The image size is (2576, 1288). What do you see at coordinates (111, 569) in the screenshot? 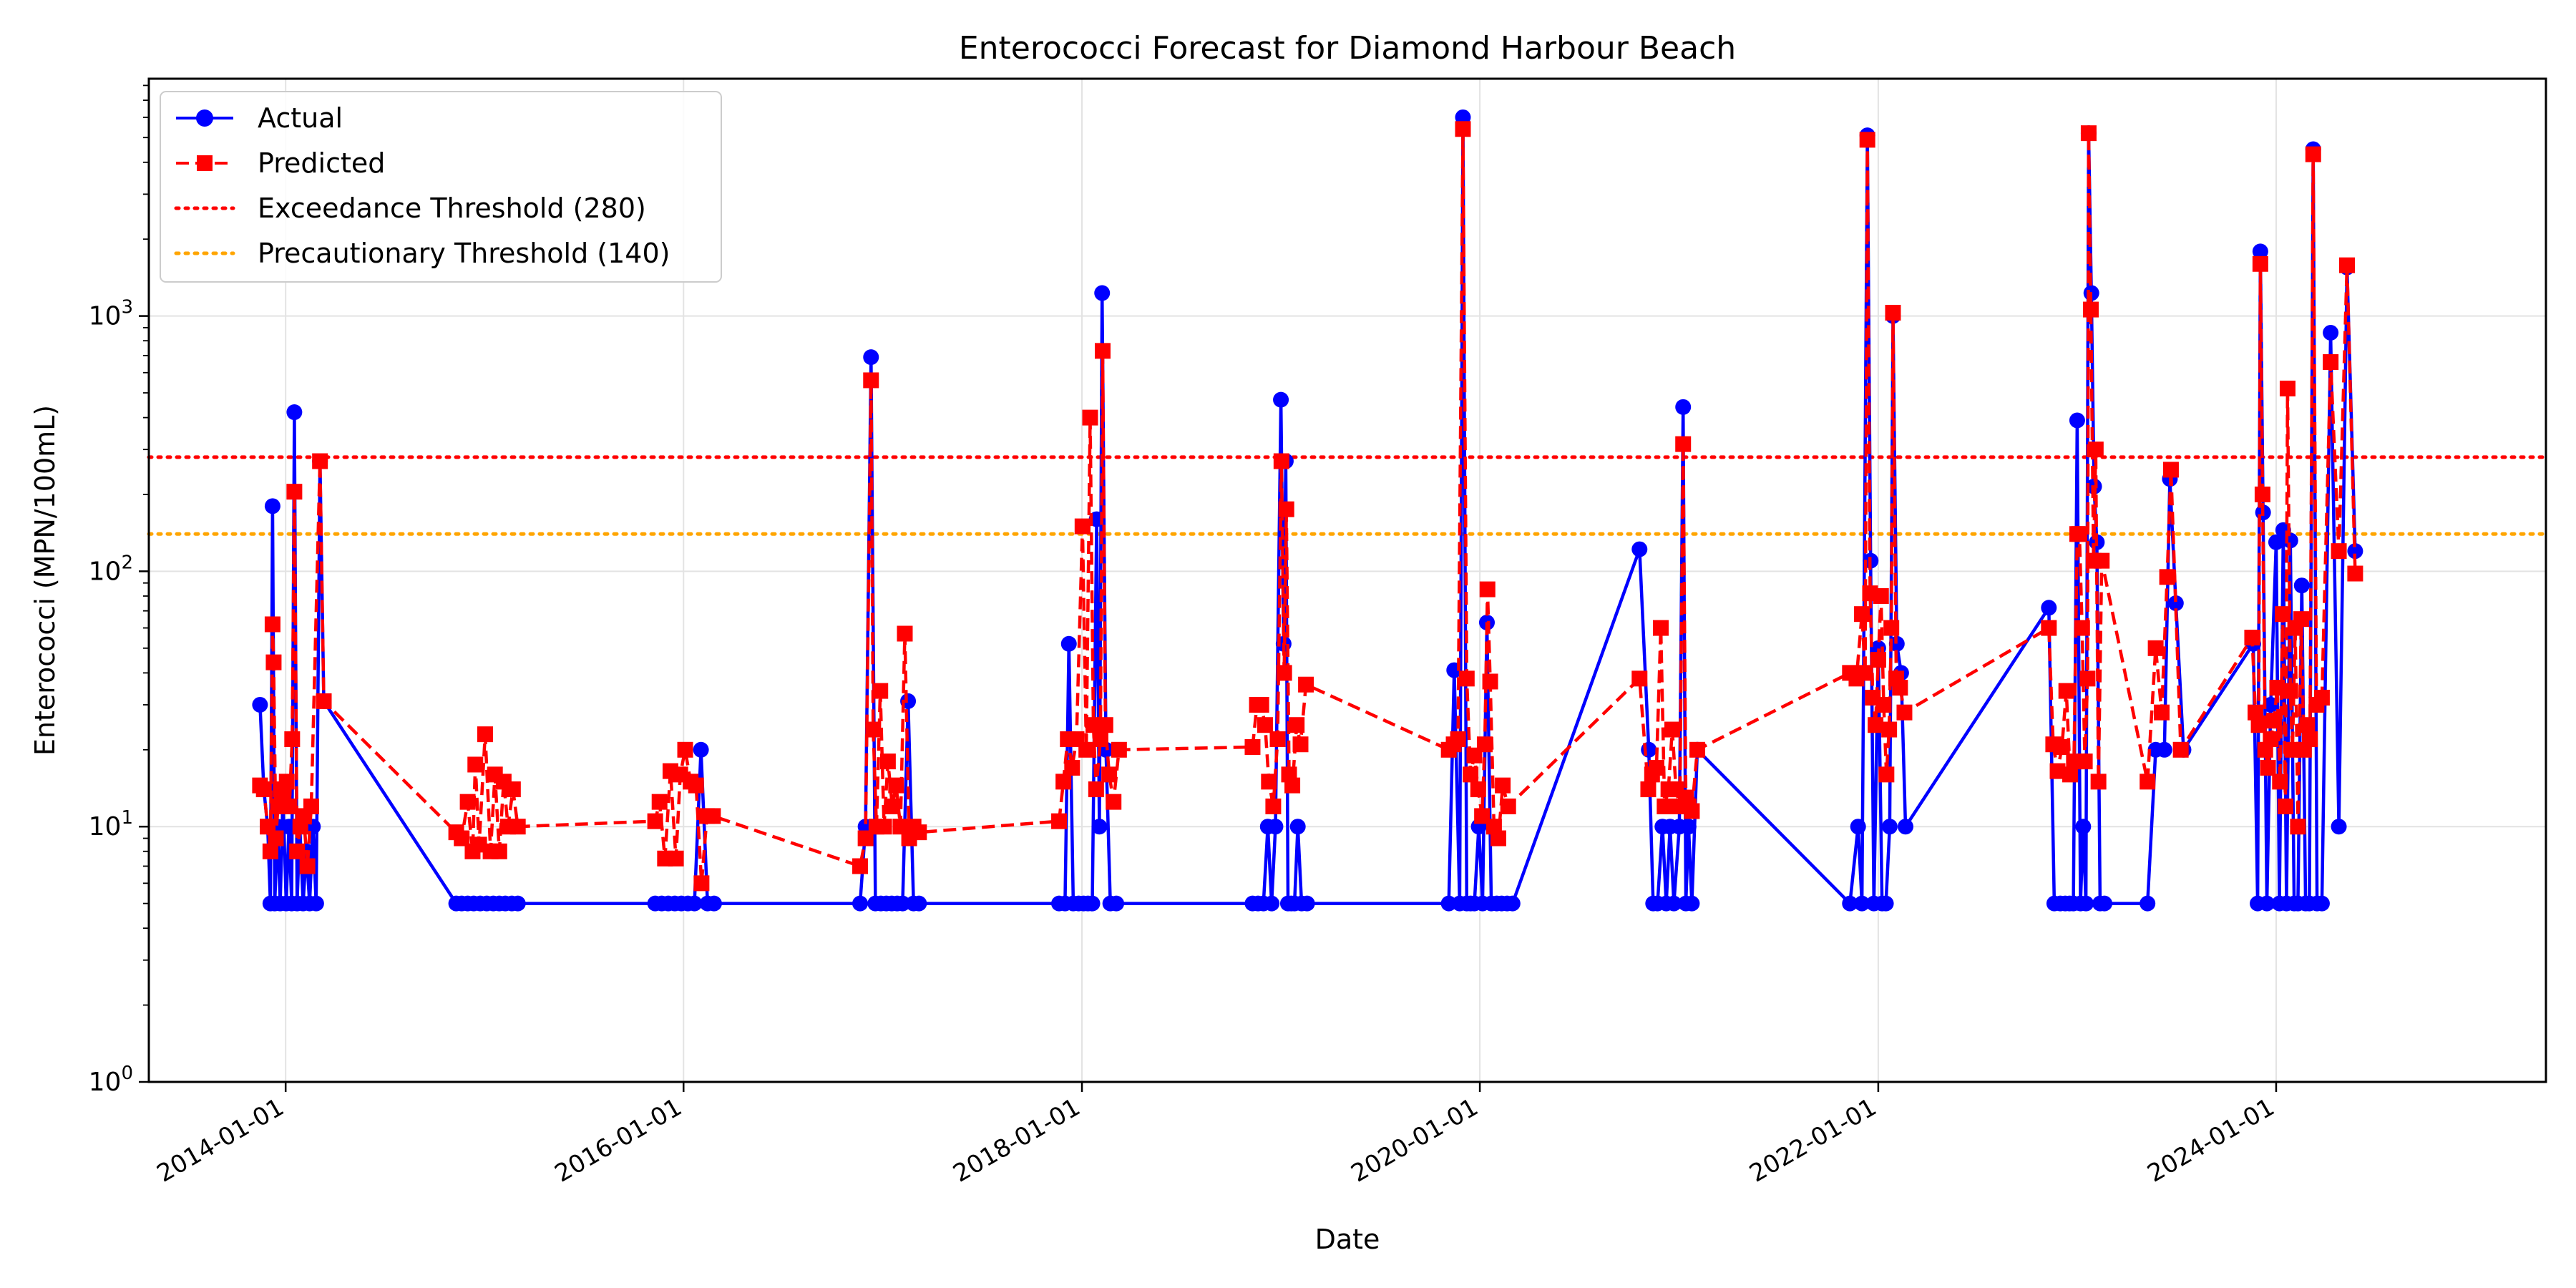
I see `y-tick-label: 10²` at bounding box center [111, 569].